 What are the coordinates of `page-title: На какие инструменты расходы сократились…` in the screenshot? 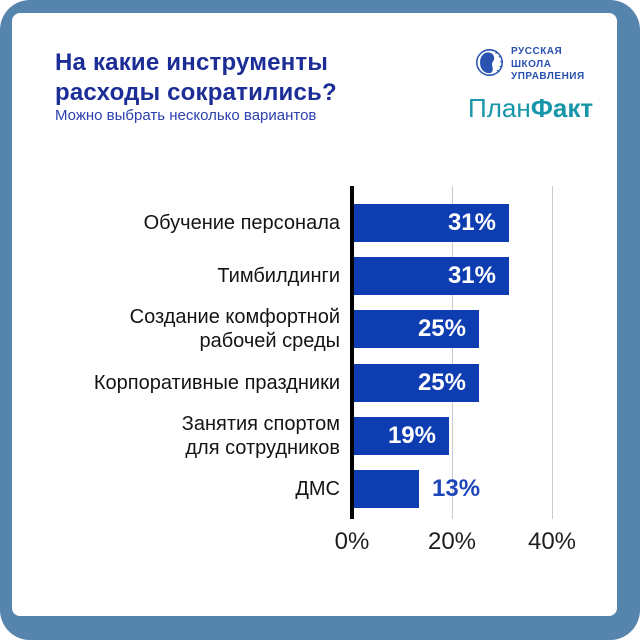 It's located at (196, 78).